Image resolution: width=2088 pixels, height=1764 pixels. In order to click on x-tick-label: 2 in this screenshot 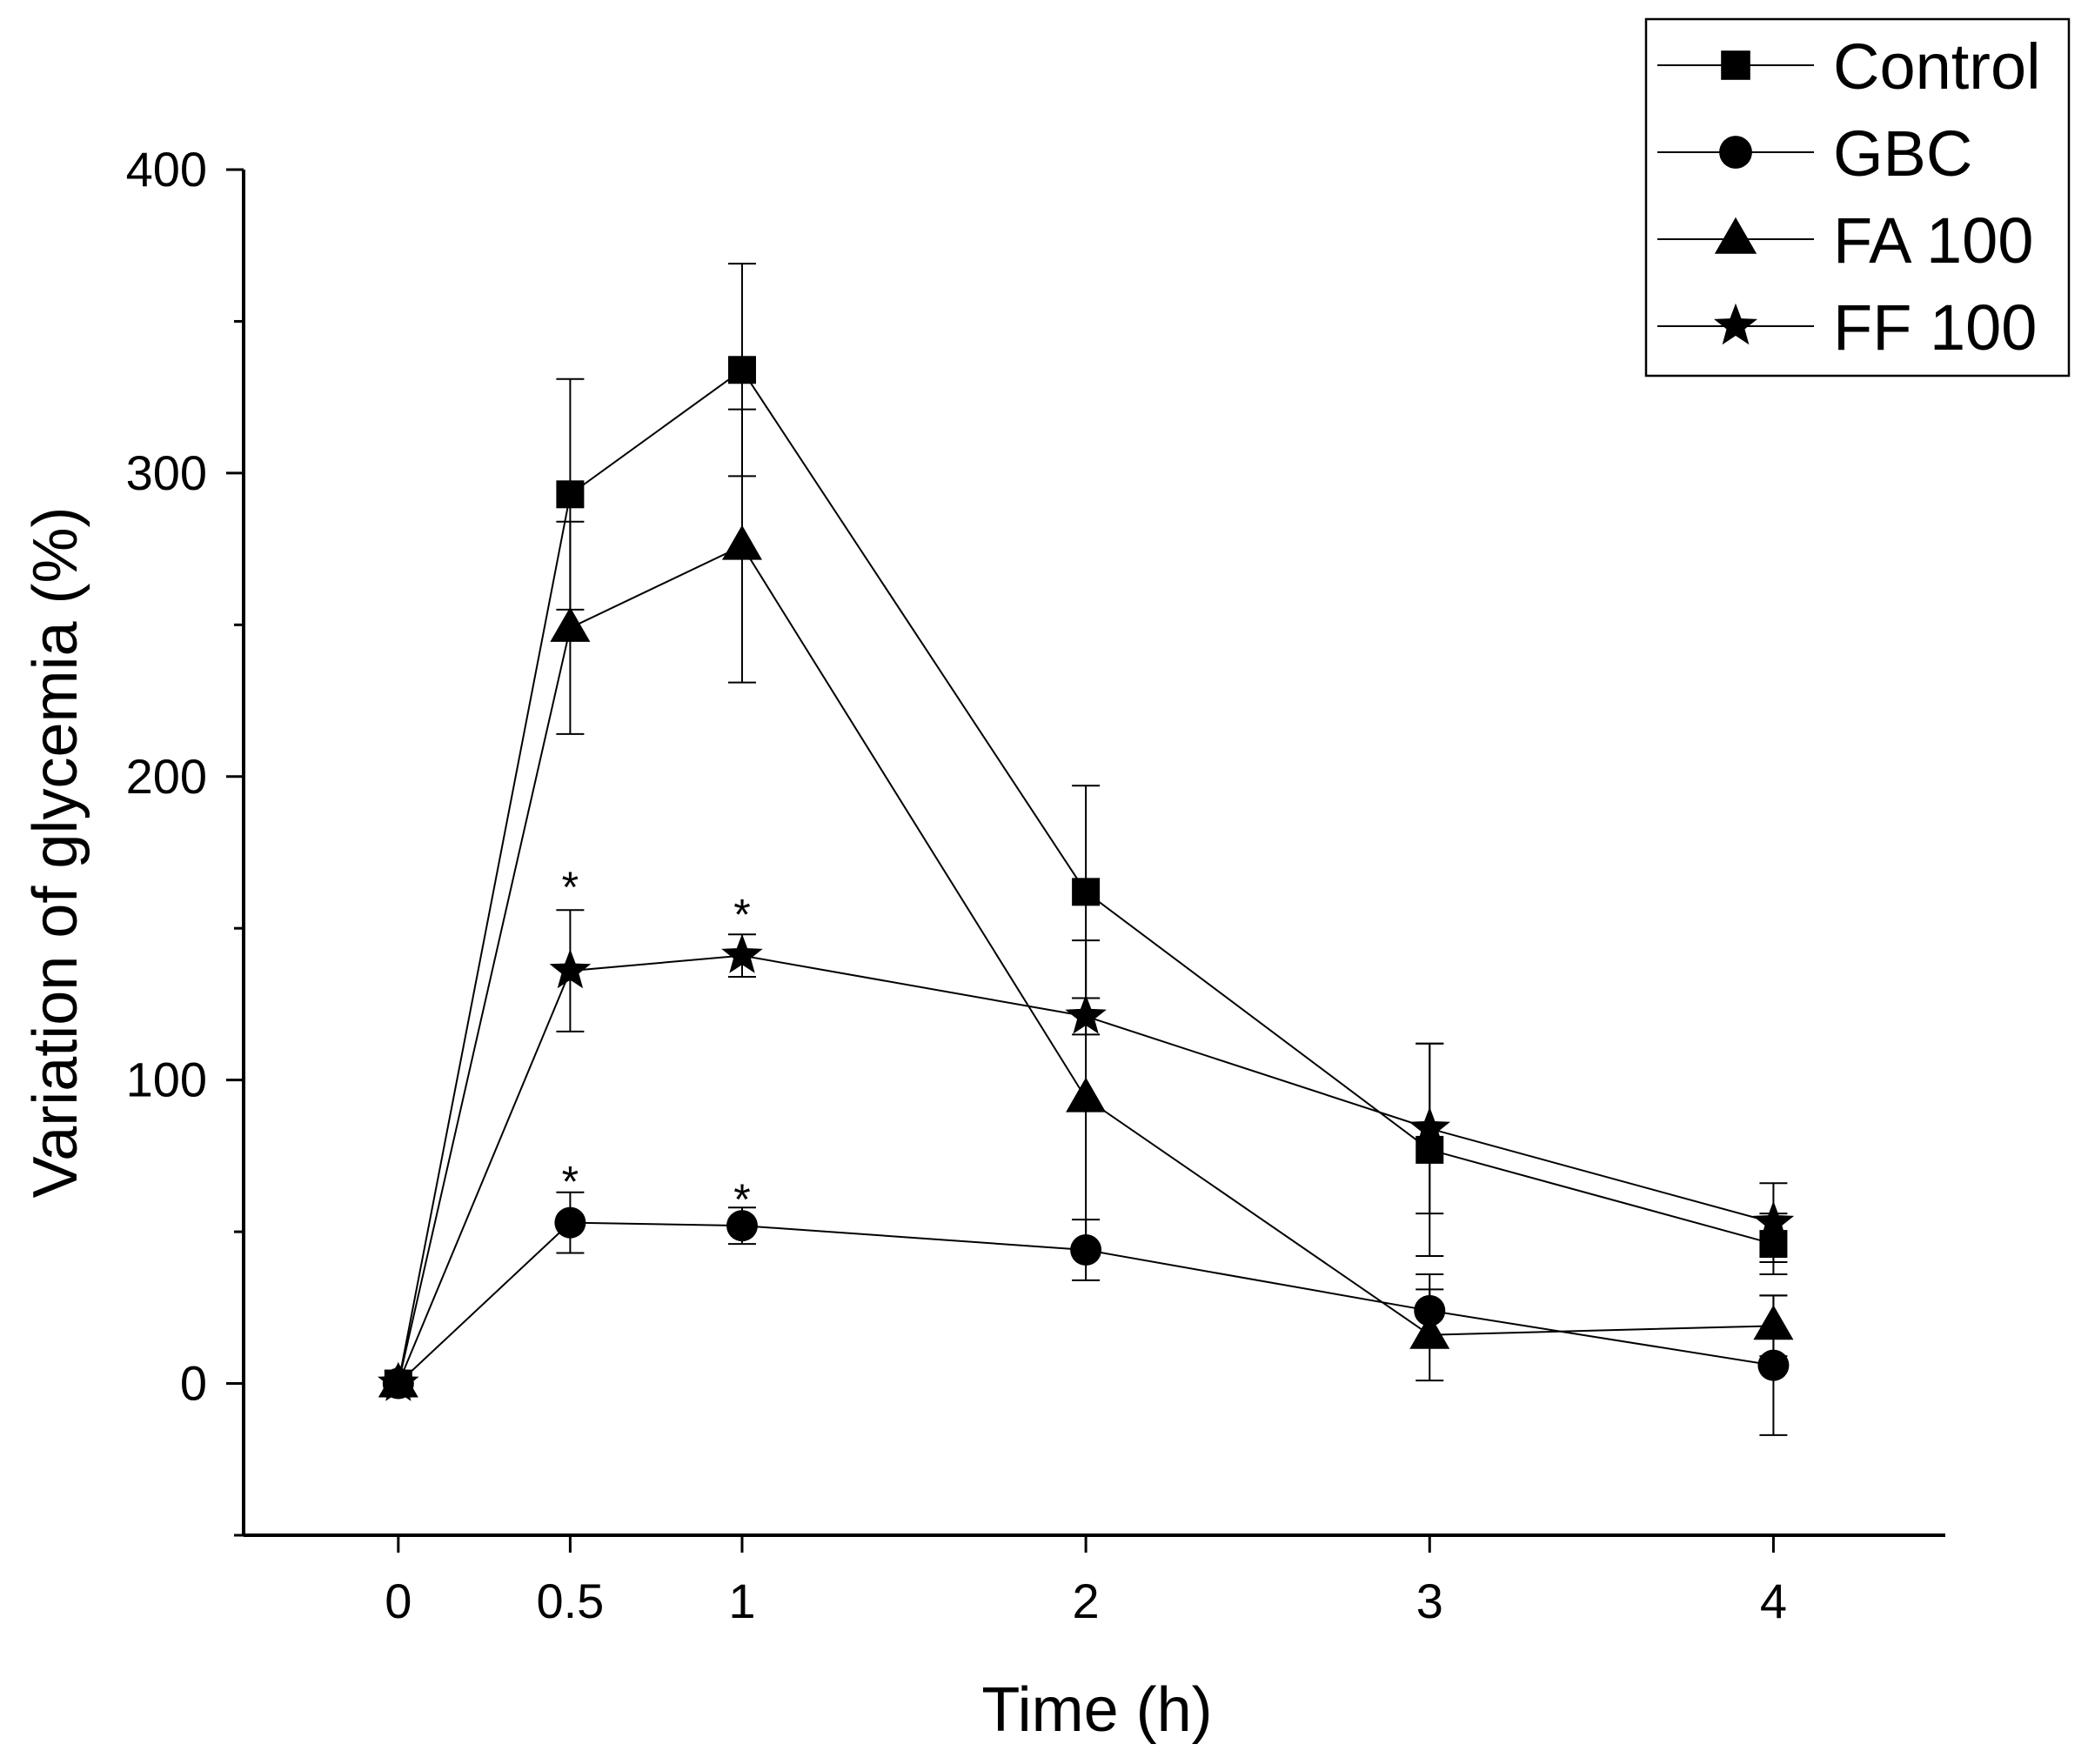, I will do `click(1086, 1601)`.